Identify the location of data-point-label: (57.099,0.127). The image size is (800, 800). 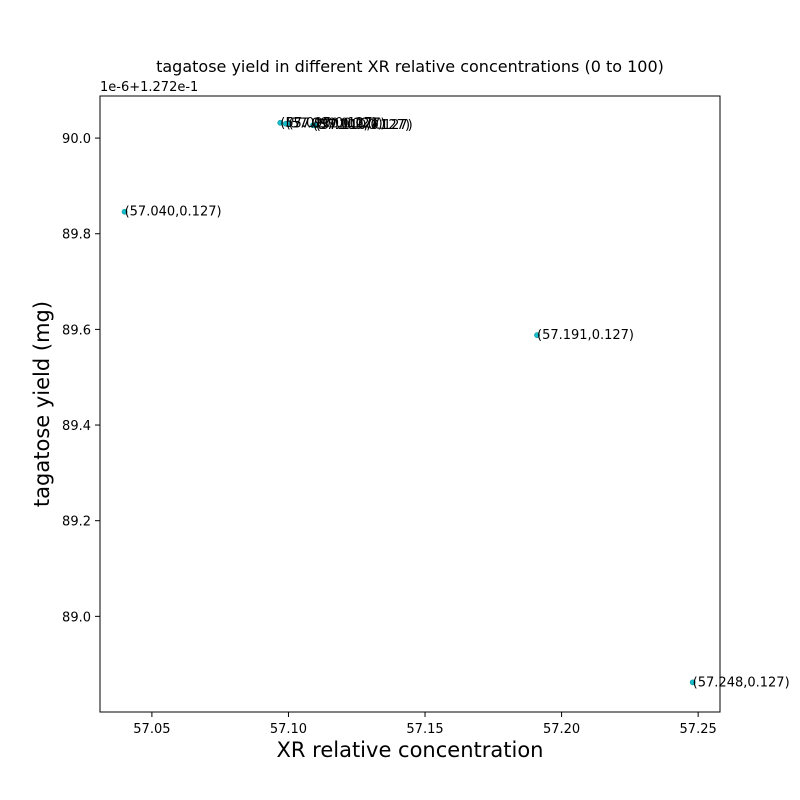
(334, 124).